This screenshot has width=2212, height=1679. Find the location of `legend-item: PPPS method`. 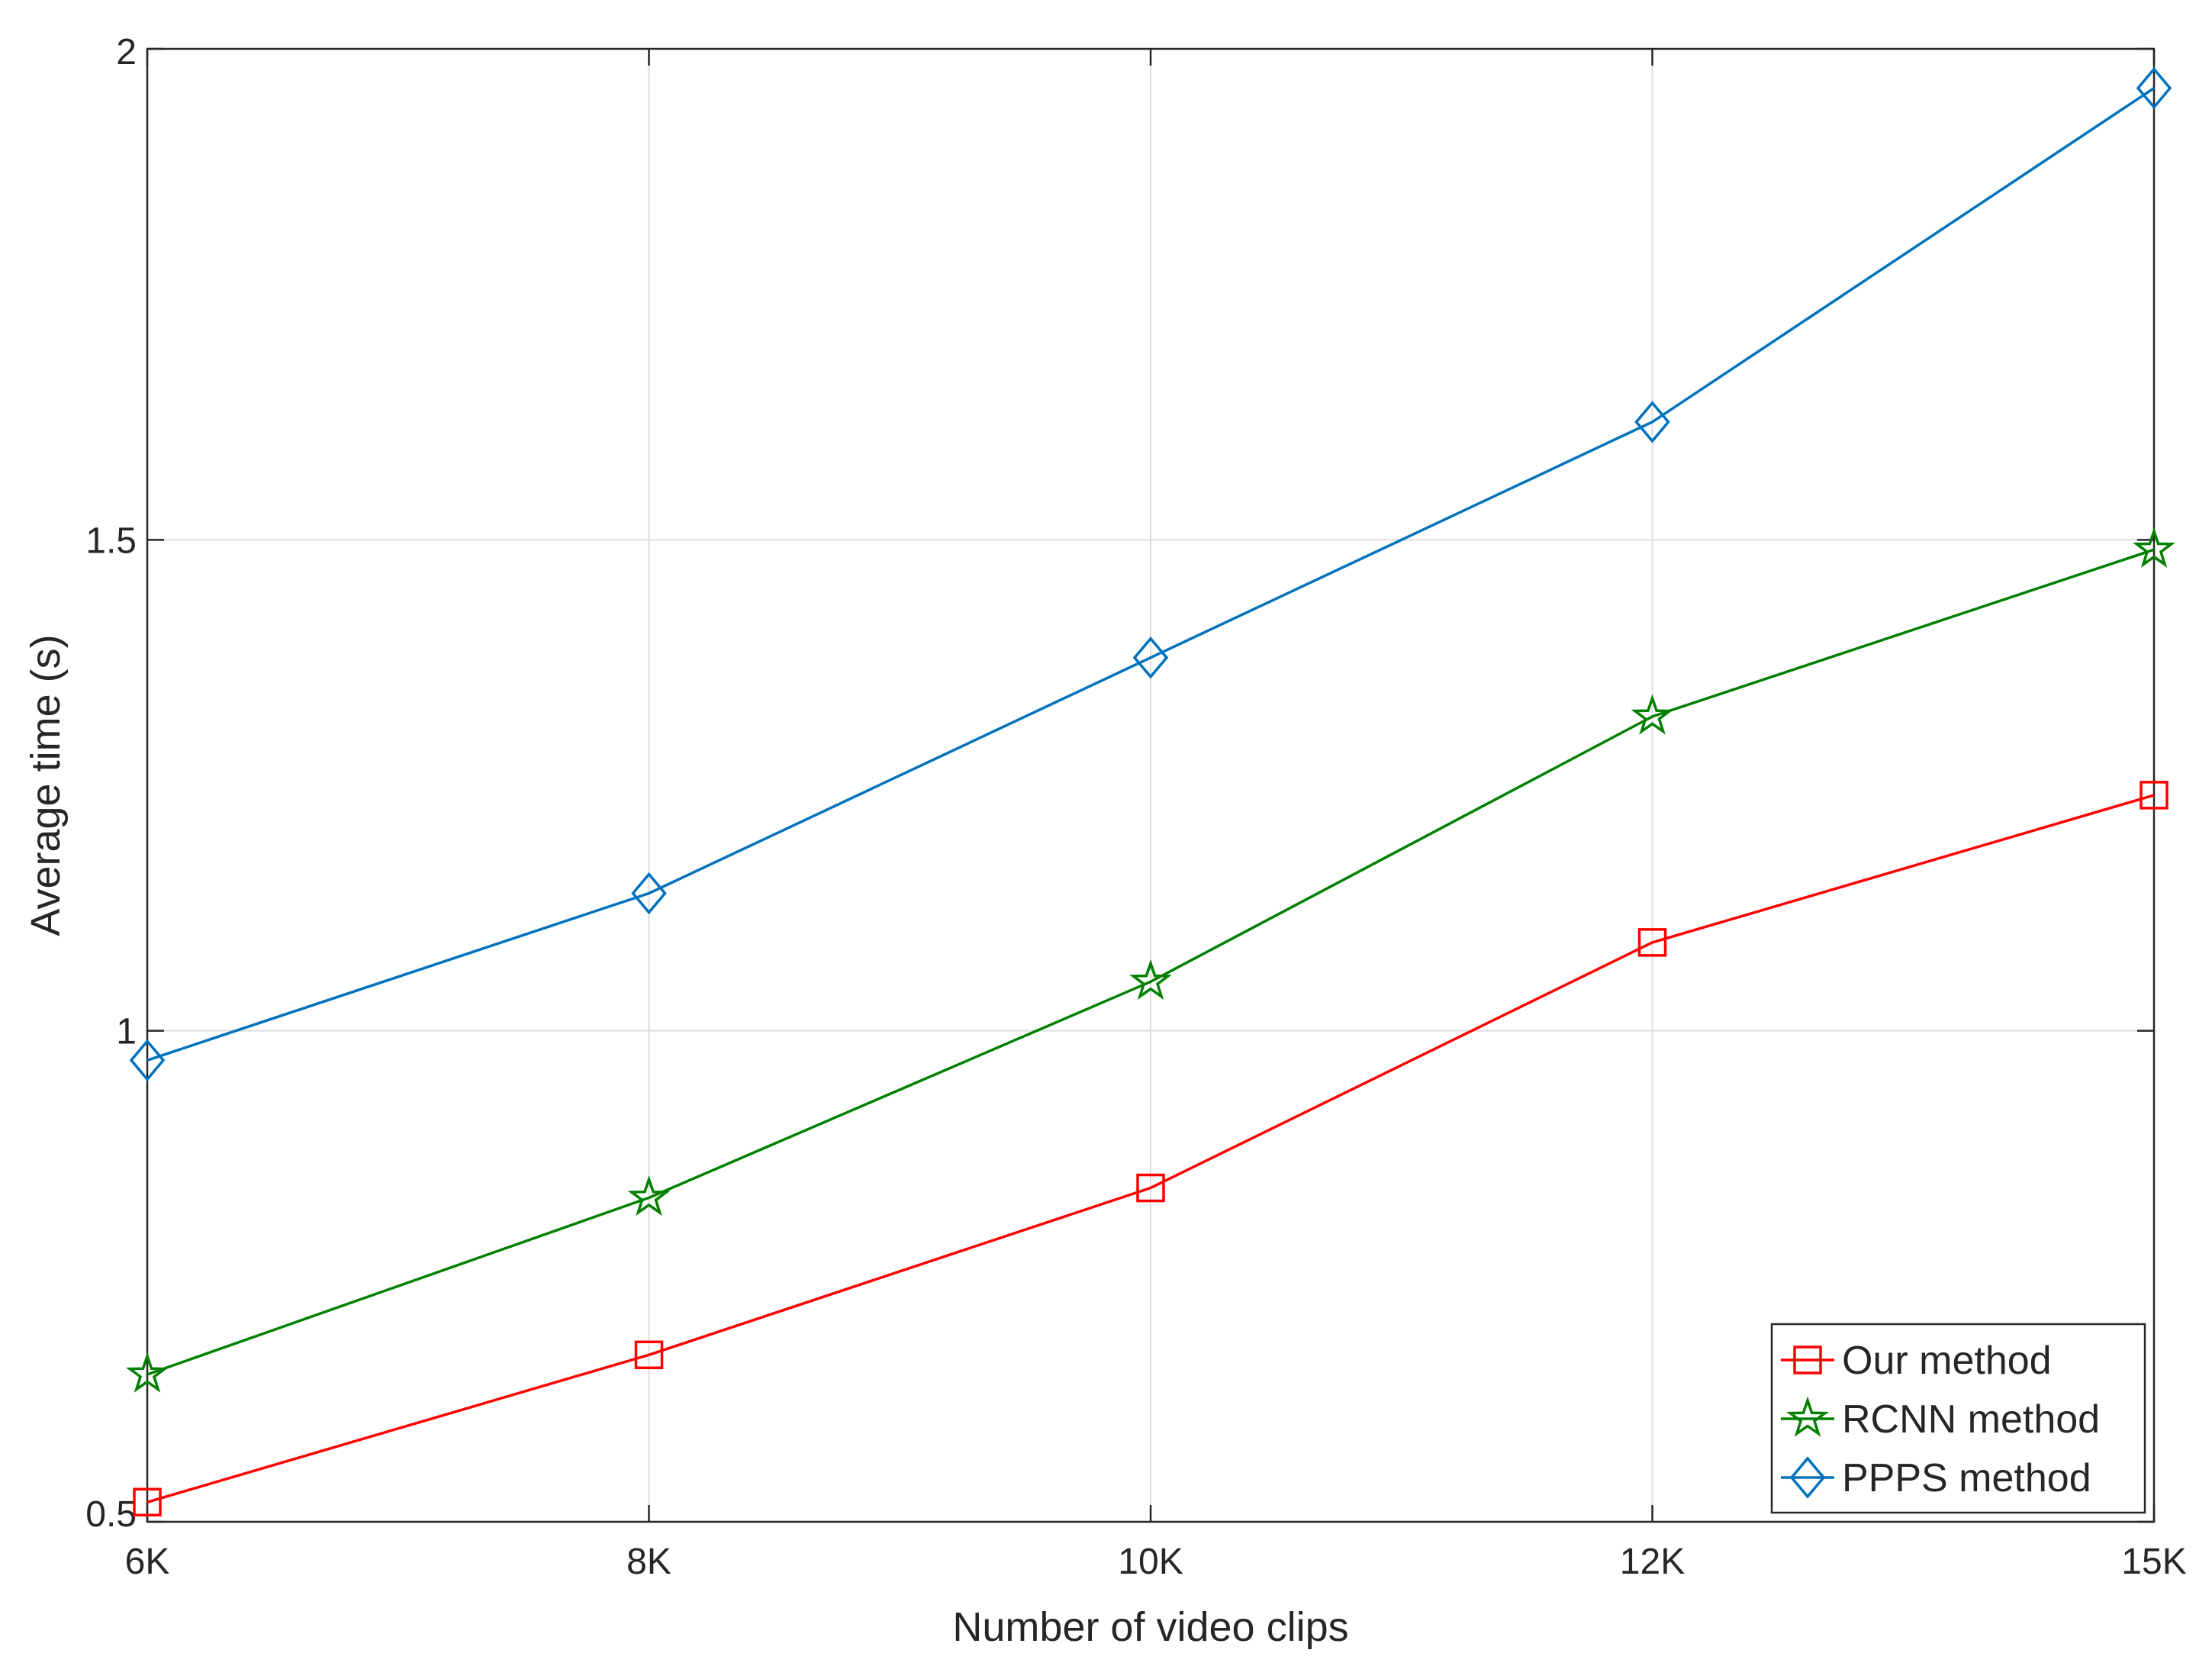

legend-item: PPPS method is located at coordinates (1936, 1478).